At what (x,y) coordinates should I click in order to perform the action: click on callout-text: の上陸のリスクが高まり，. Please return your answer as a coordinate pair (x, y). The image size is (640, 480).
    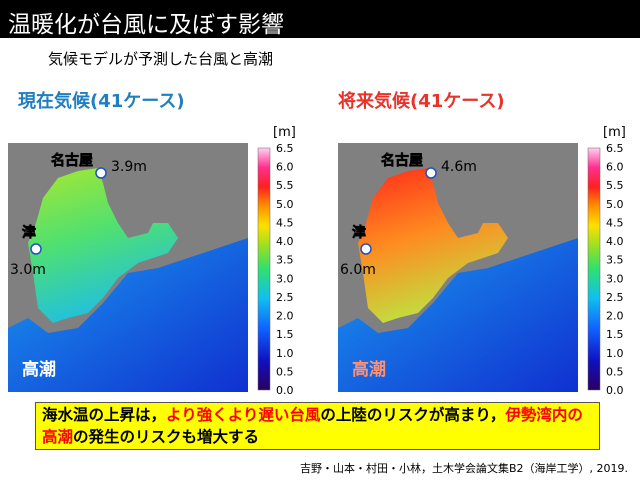
    Looking at the image, I should click on (413, 415).